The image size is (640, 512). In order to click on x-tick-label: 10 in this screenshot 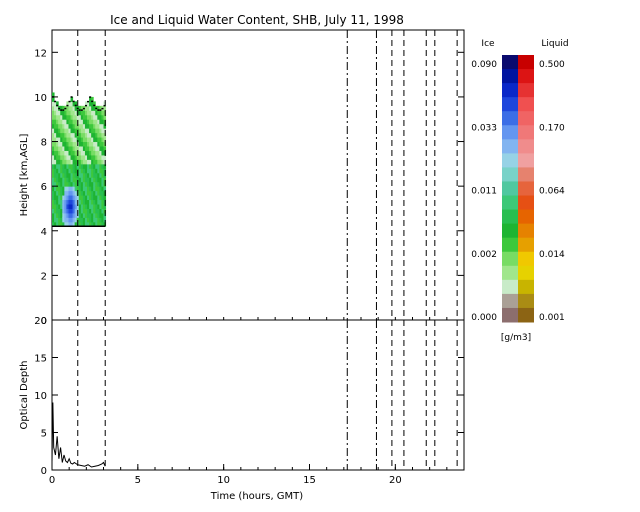, I will do `click(223, 480)`.